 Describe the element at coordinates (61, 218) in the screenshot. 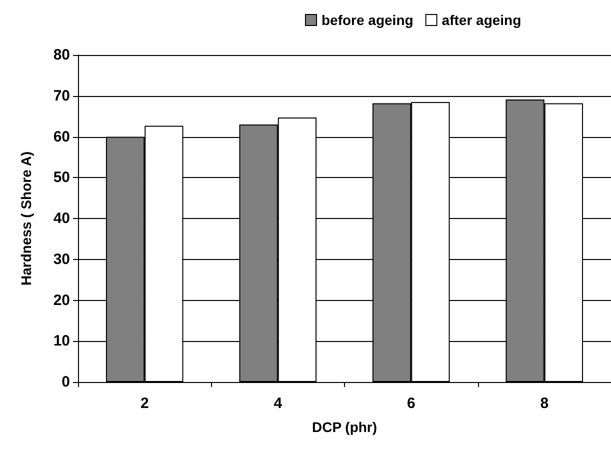

I see `y-tick-label: 40` at that location.